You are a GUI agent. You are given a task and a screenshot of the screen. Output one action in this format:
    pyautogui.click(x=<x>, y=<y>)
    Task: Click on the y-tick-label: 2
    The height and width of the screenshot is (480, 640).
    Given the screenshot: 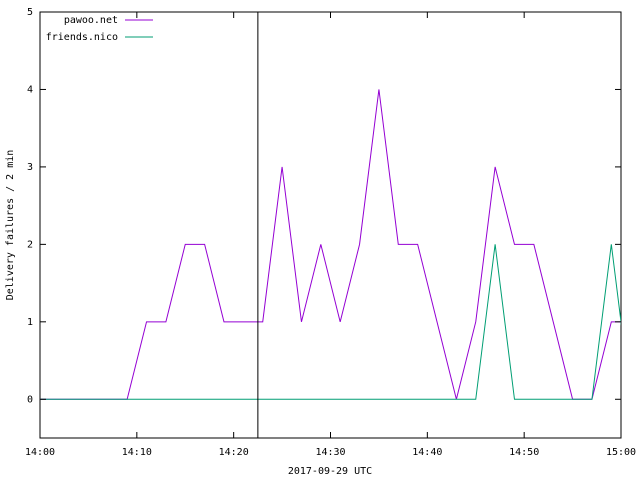 What is the action you would take?
    pyautogui.click(x=30, y=244)
    